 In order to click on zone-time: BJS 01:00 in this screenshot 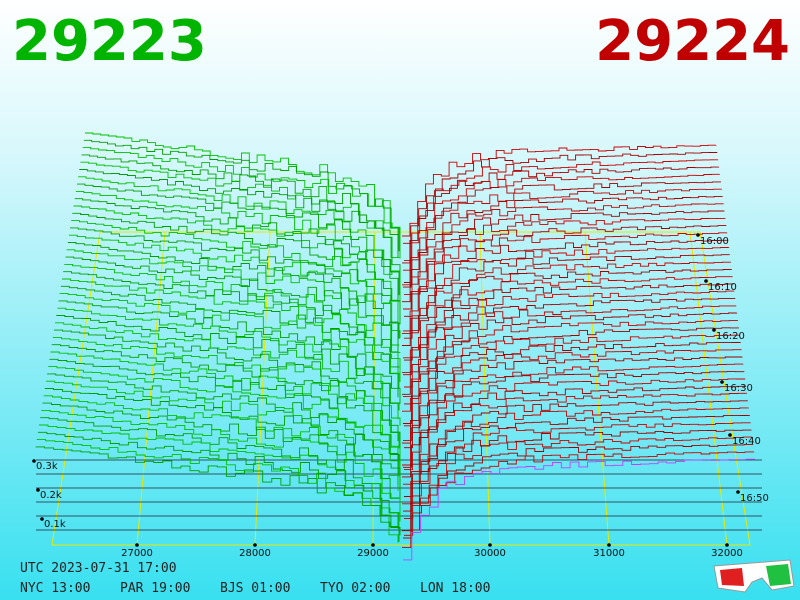, I will do `click(255, 588)`.